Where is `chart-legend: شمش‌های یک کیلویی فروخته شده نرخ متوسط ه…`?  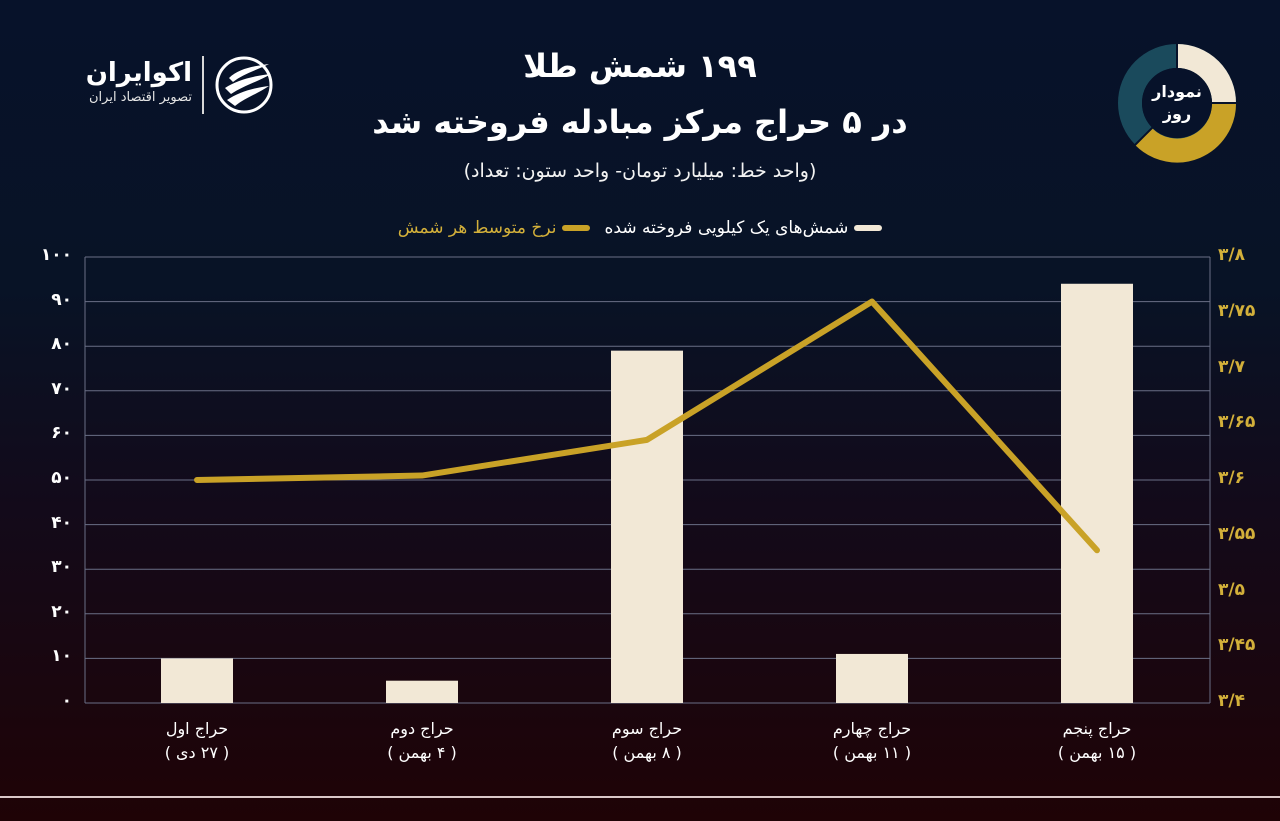 chart-legend: شمش‌های یک کیلویی فروخته شده نرخ متوسط ه… is located at coordinates (640, 228).